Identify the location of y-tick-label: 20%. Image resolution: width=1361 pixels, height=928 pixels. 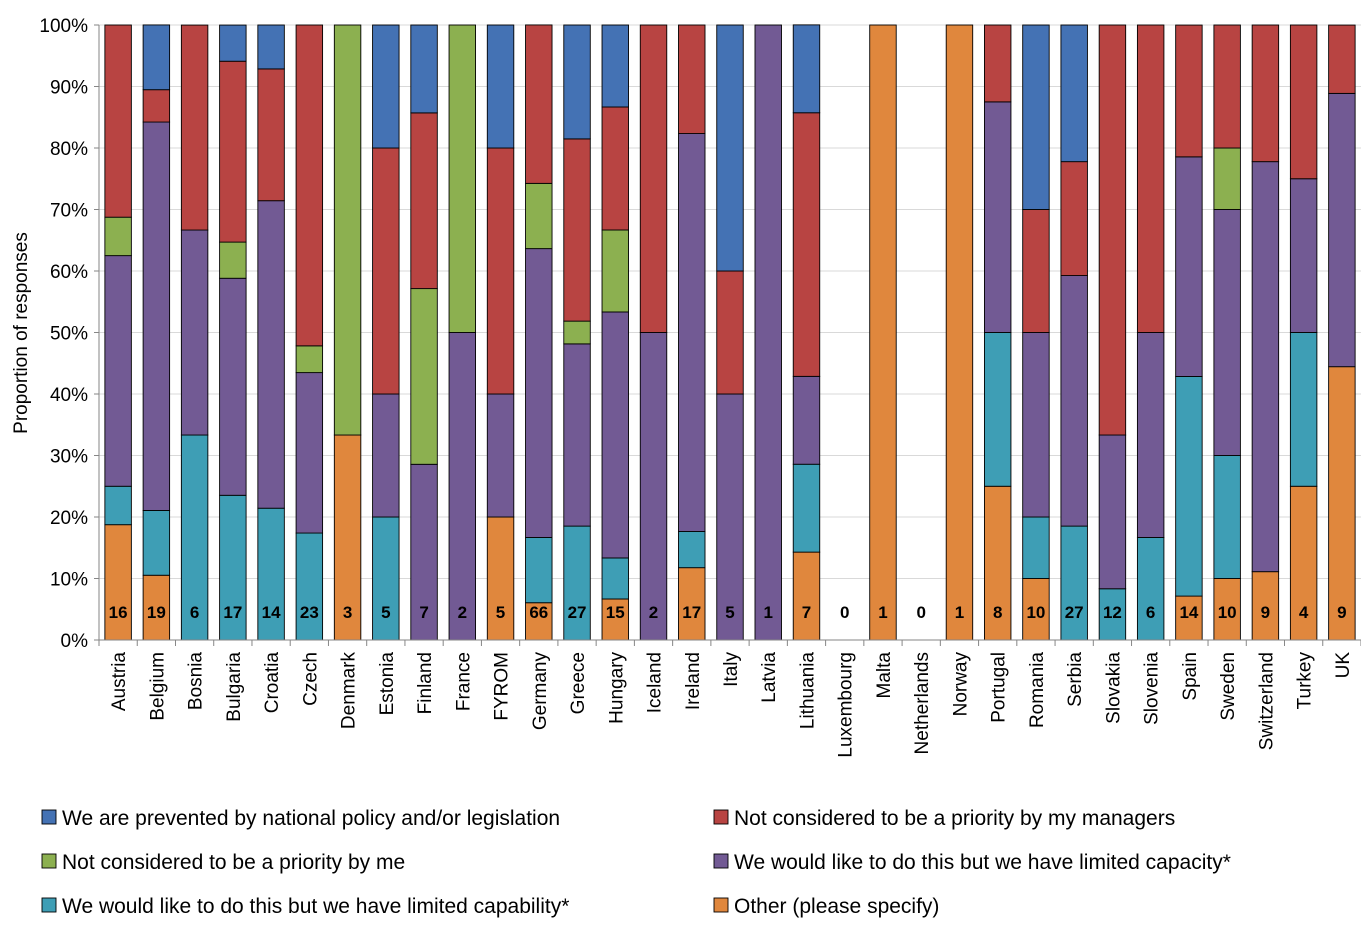
(69, 518).